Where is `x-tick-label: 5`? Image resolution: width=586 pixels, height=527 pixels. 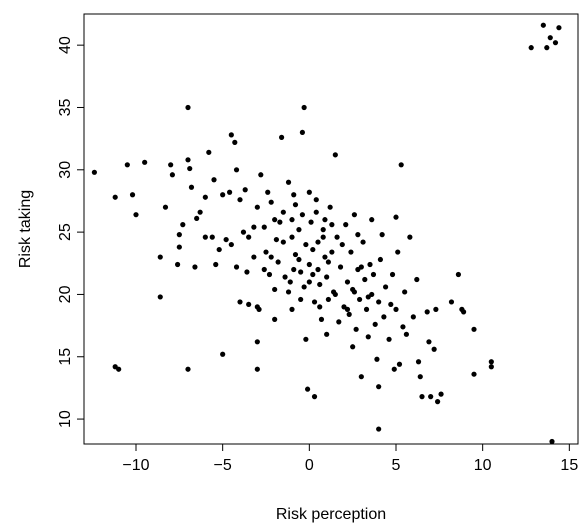 x-tick-label: 5 is located at coordinates (396, 465).